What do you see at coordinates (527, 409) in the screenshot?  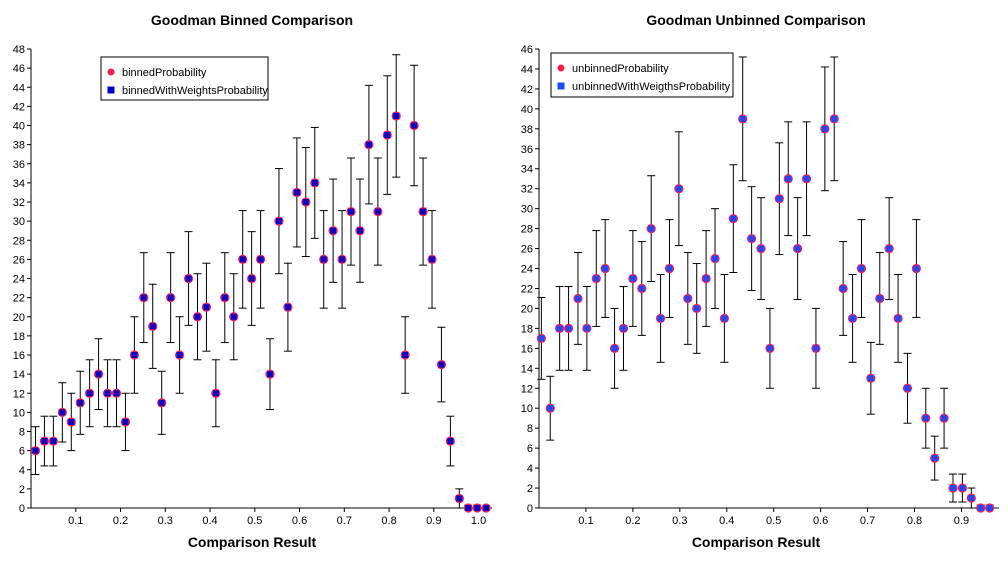 I see `right-y-tick-label: 10` at bounding box center [527, 409].